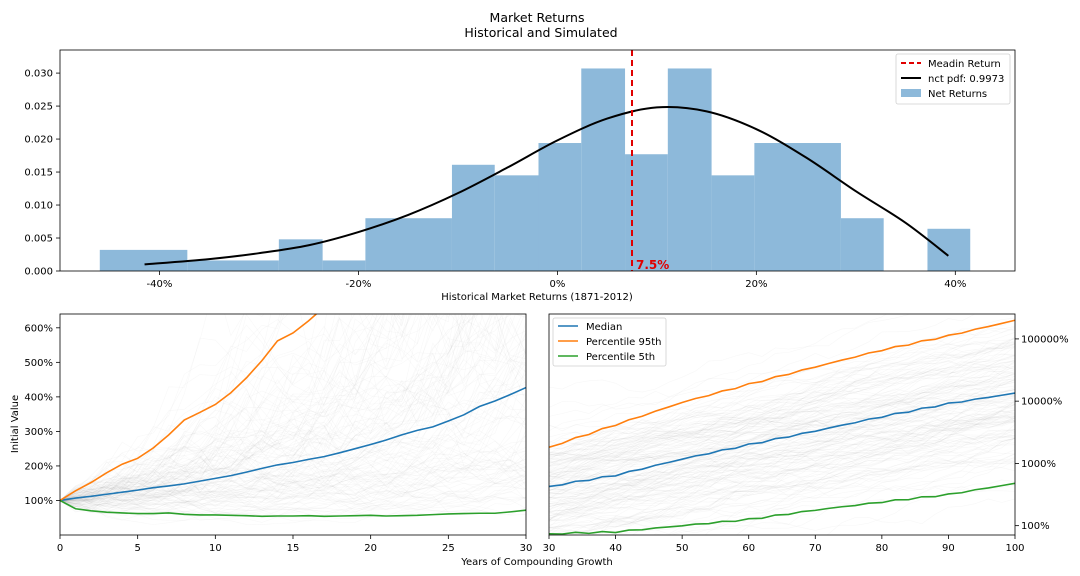 The height and width of the screenshot is (576, 1080). What do you see at coordinates (38, 74) in the screenshot?
I see `histogram-y-tick-label: 0.030` at bounding box center [38, 74].